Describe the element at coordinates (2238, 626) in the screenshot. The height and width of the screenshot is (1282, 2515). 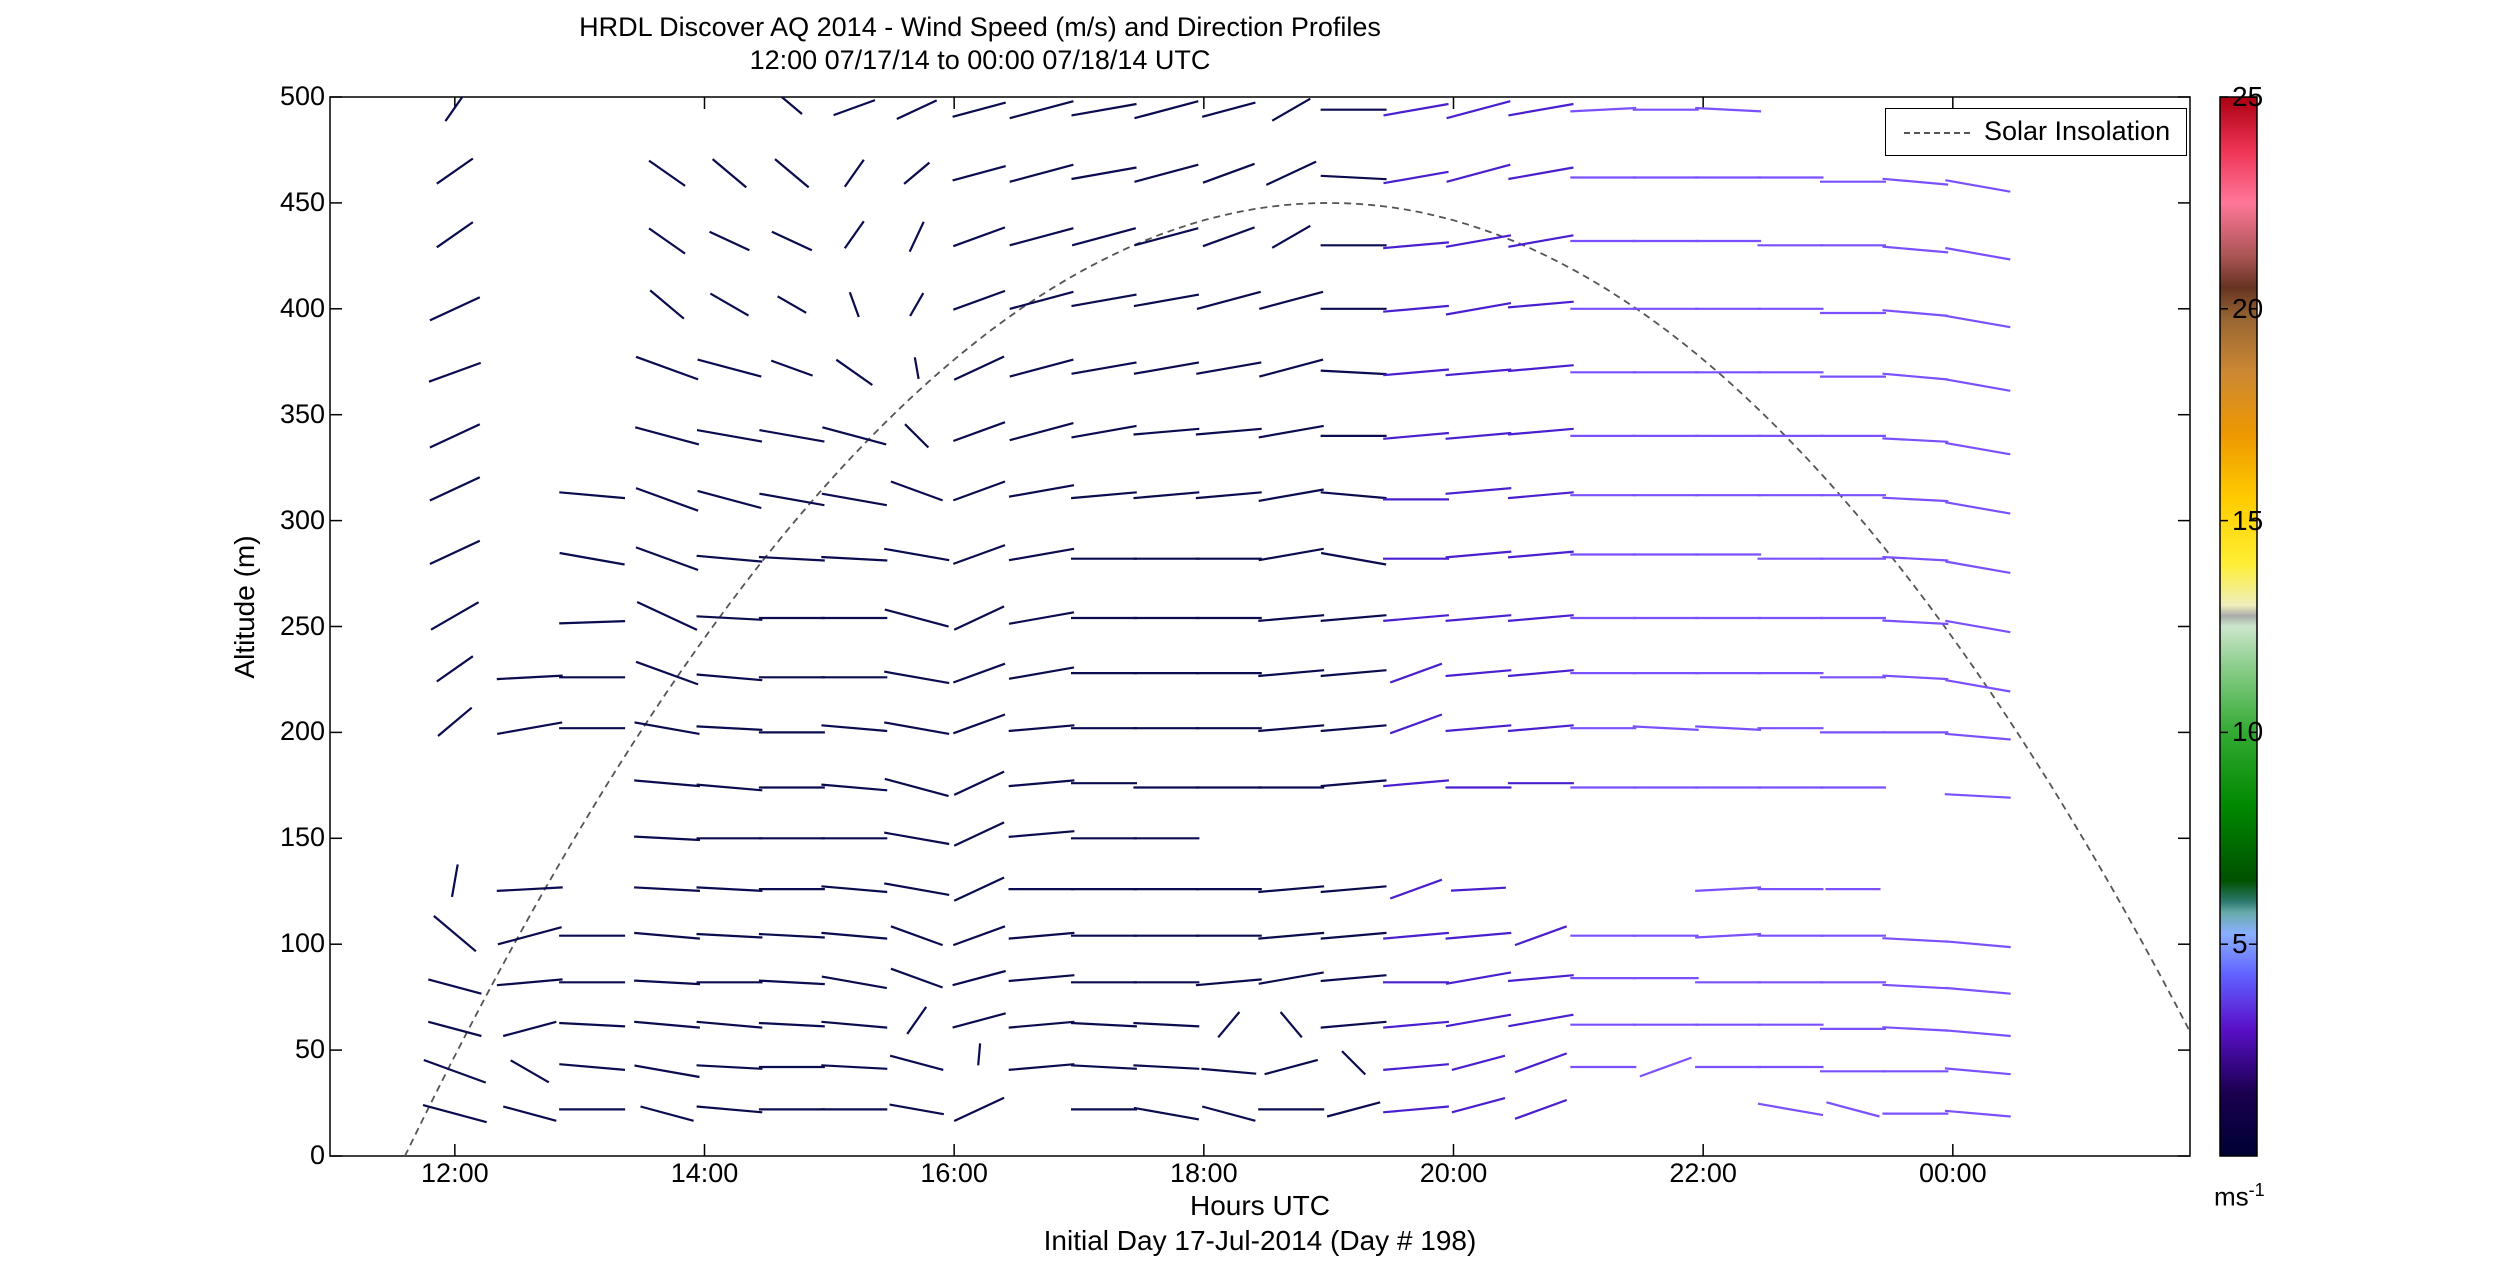
I see `colorbar` at that location.